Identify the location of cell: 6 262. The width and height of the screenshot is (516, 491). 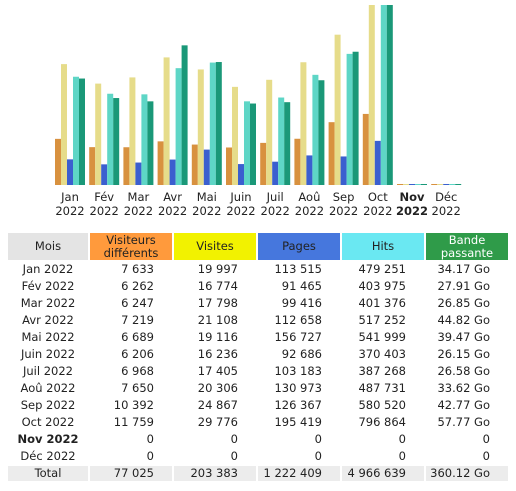
(137, 286).